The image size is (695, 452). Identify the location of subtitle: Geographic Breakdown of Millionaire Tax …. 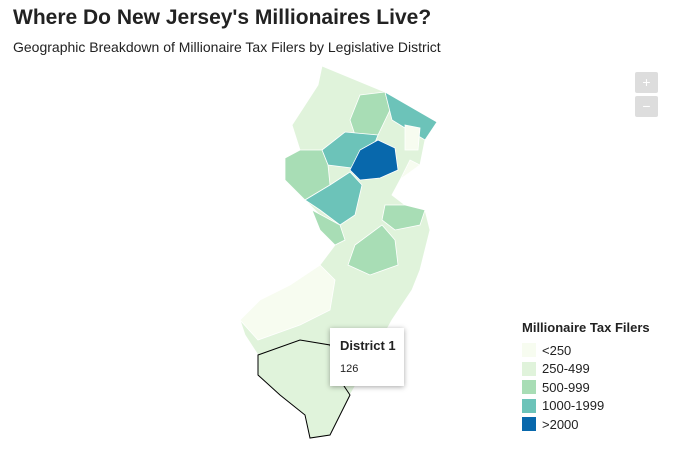
(227, 47).